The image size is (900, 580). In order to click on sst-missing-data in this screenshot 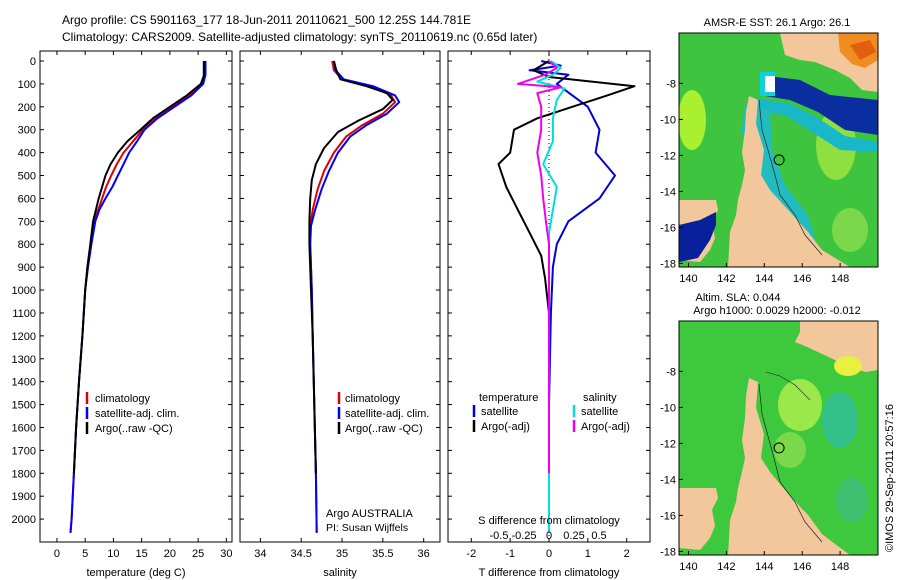, I will do `click(770, 84)`.